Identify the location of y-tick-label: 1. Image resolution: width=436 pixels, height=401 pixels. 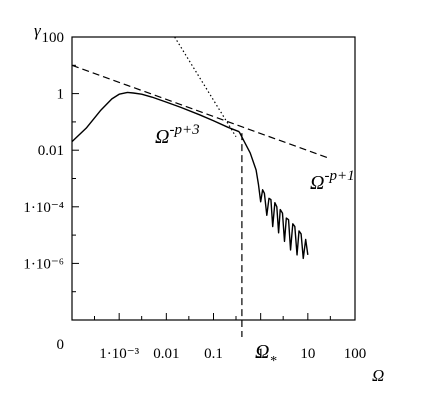
(61, 95).